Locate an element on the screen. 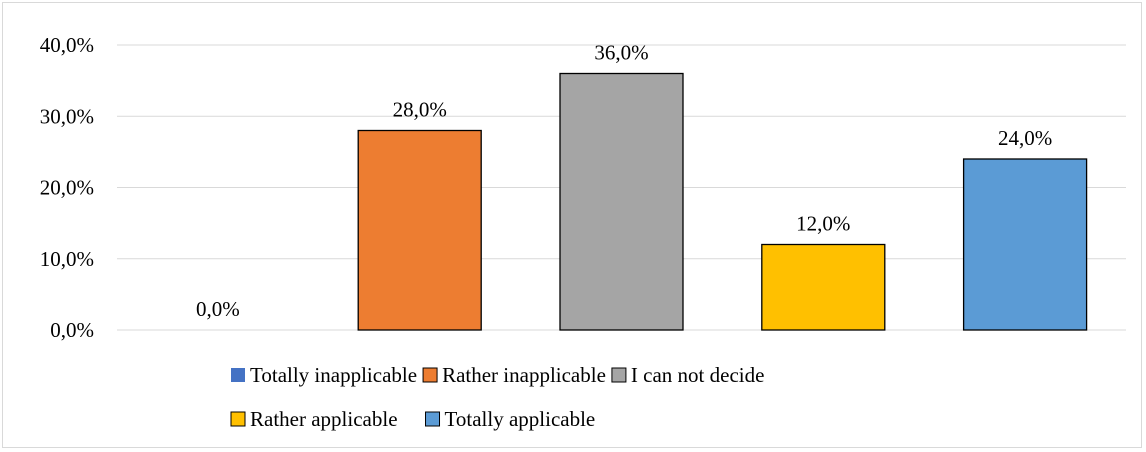 The width and height of the screenshot is (1146, 452). y-tick-label: 0,0% is located at coordinates (72, 330).